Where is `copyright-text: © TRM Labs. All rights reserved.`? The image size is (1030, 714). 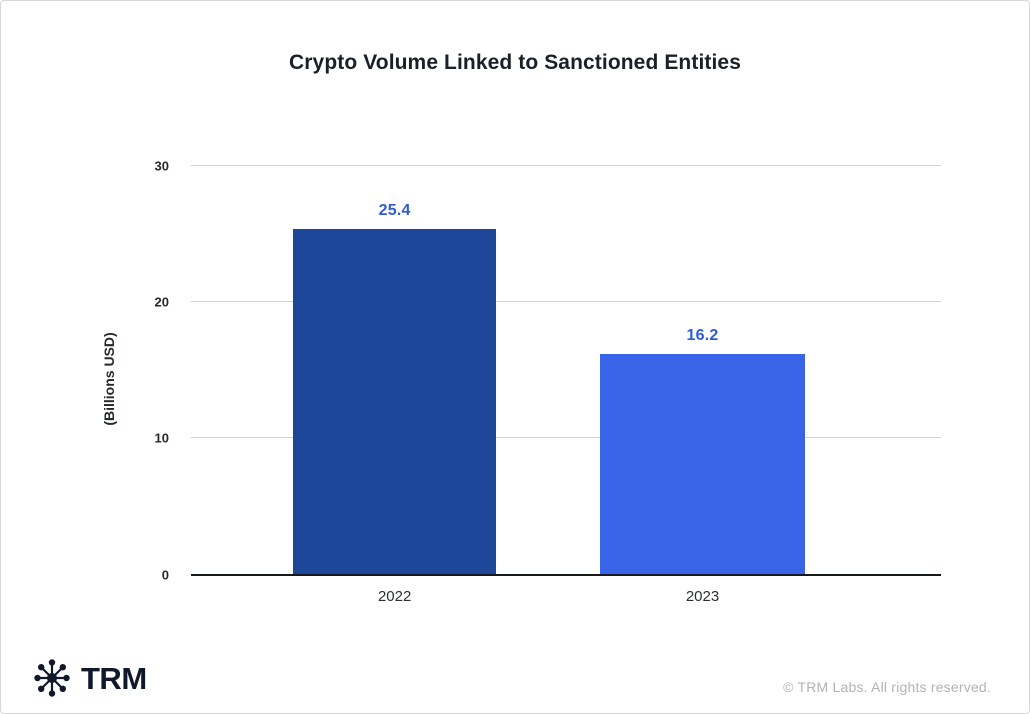 copyright-text: © TRM Labs. All rights reserved. is located at coordinates (887, 687).